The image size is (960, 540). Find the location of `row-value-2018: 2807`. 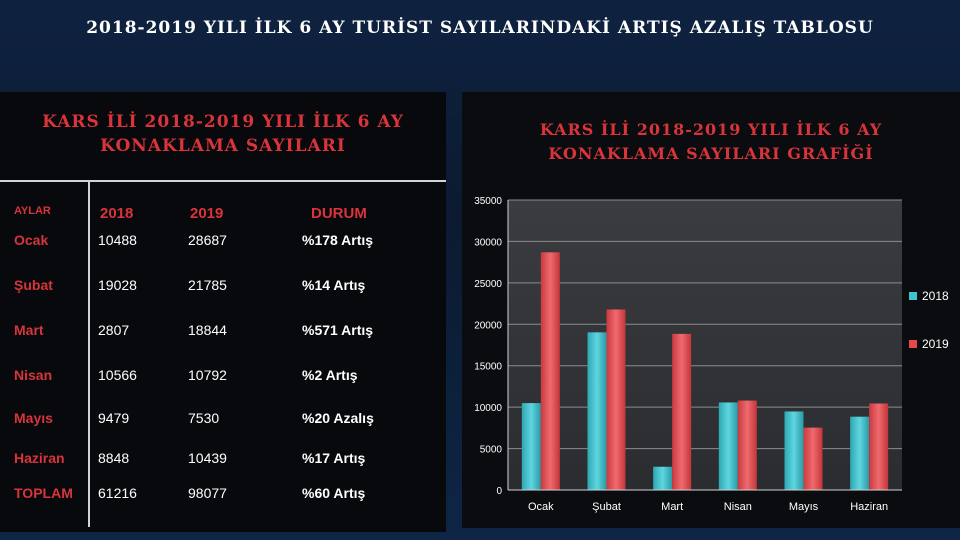

row-value-2018: 2807 is located at coordinates (114, 330).